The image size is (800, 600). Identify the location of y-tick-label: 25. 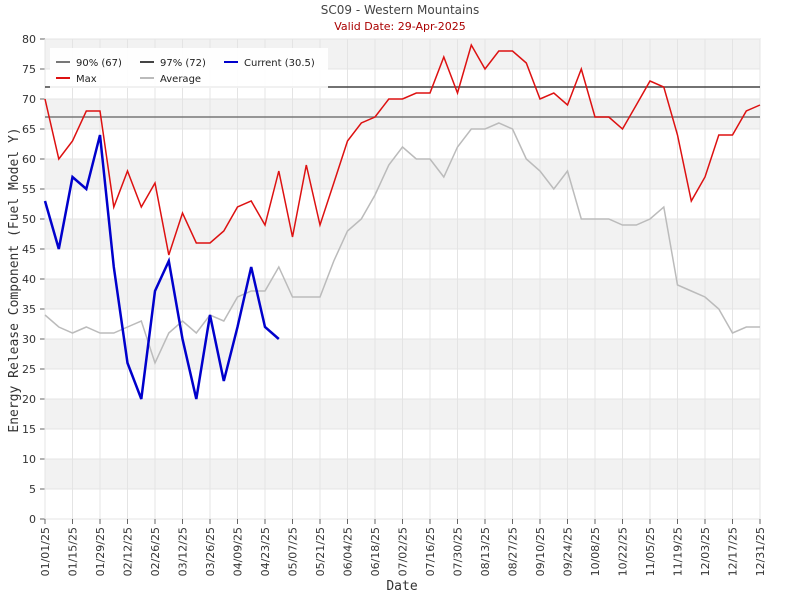
(29, 369).